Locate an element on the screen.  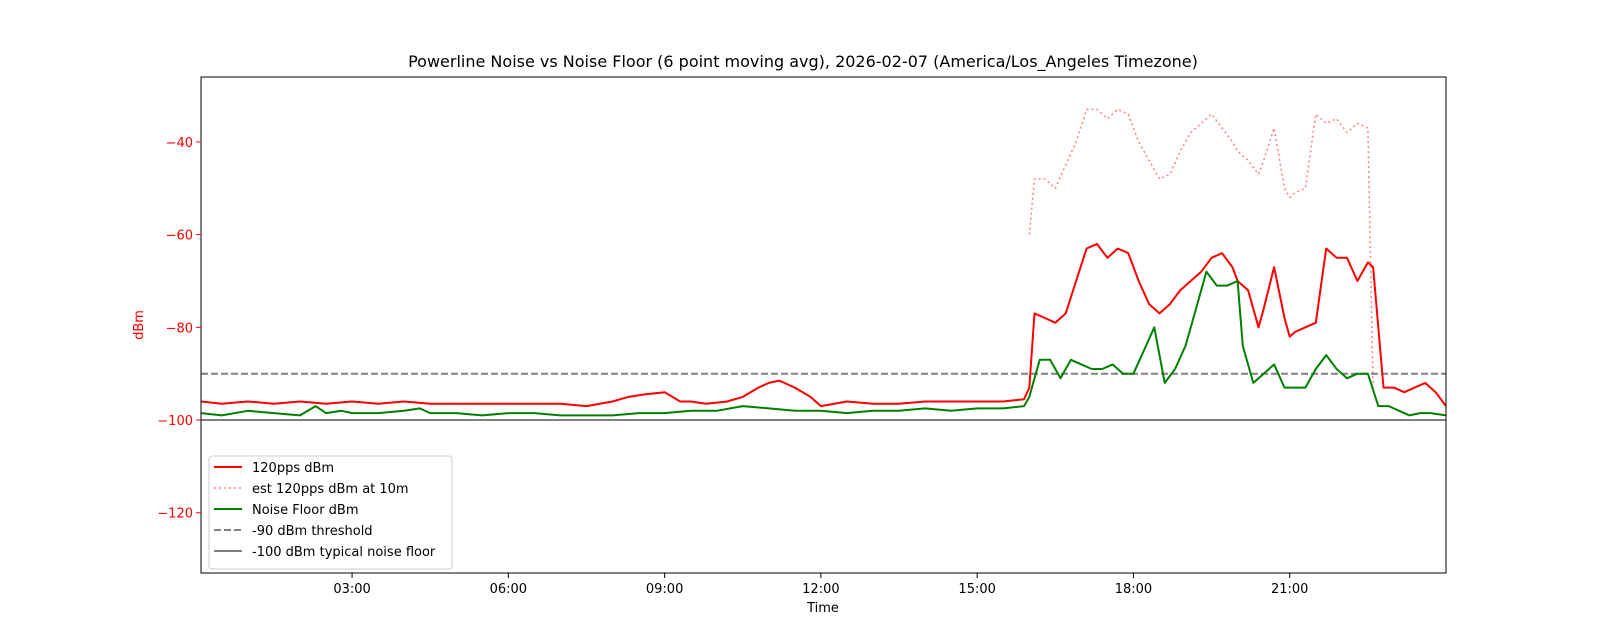
y-tick-label: −120 is located at coordinates (175, 514).